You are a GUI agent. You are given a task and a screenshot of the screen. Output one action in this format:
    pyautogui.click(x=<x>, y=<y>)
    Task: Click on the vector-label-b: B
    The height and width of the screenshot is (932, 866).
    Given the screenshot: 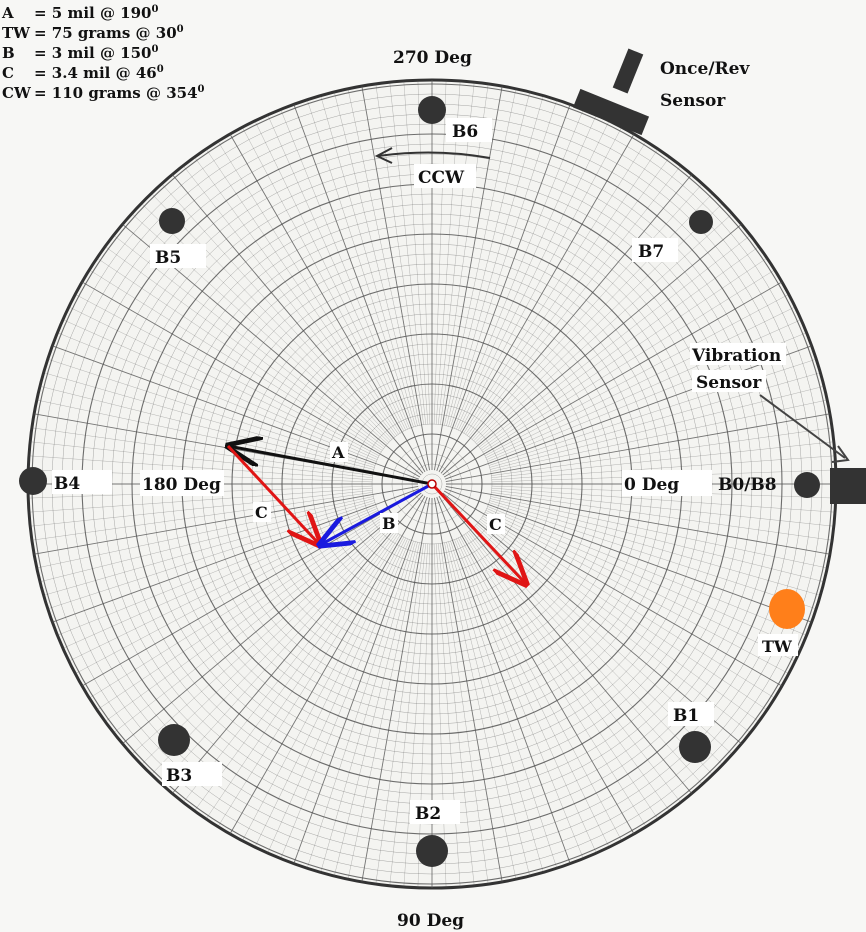 What is the action you would take?
    pyautogui.click(x=389, y=523)
    